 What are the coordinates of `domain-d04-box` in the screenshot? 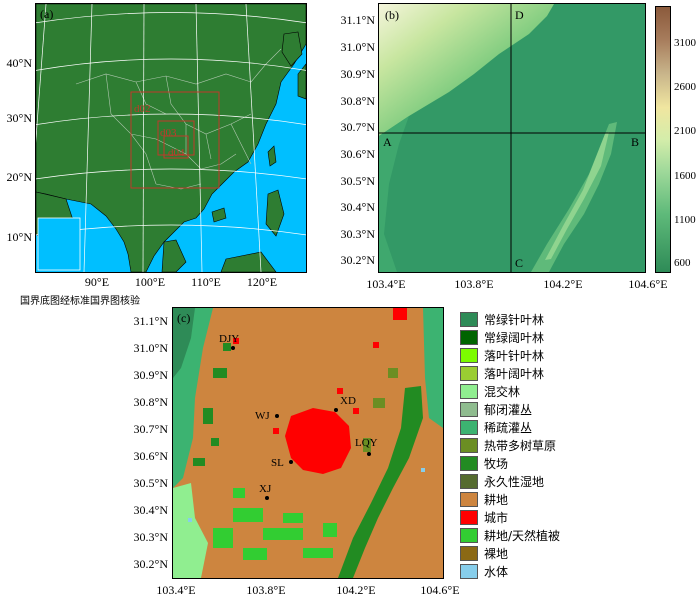 It's located at (176, 147).